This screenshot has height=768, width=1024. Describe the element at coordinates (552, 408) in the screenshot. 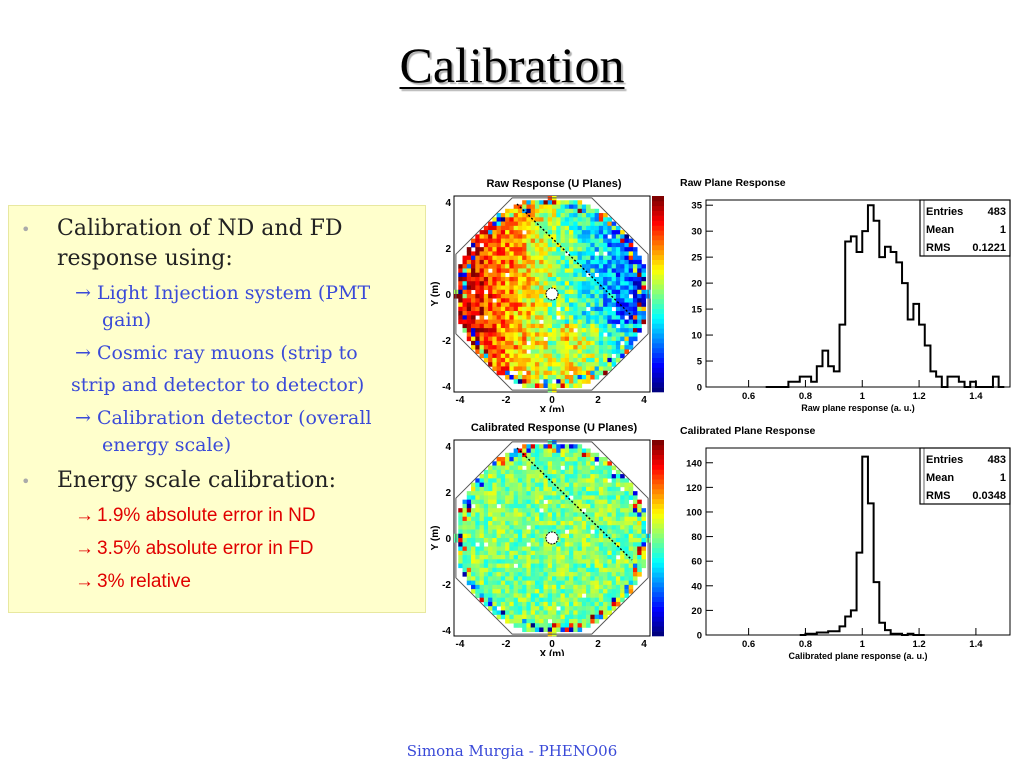

I see `map-x-axis-label: X (m)` at that location.